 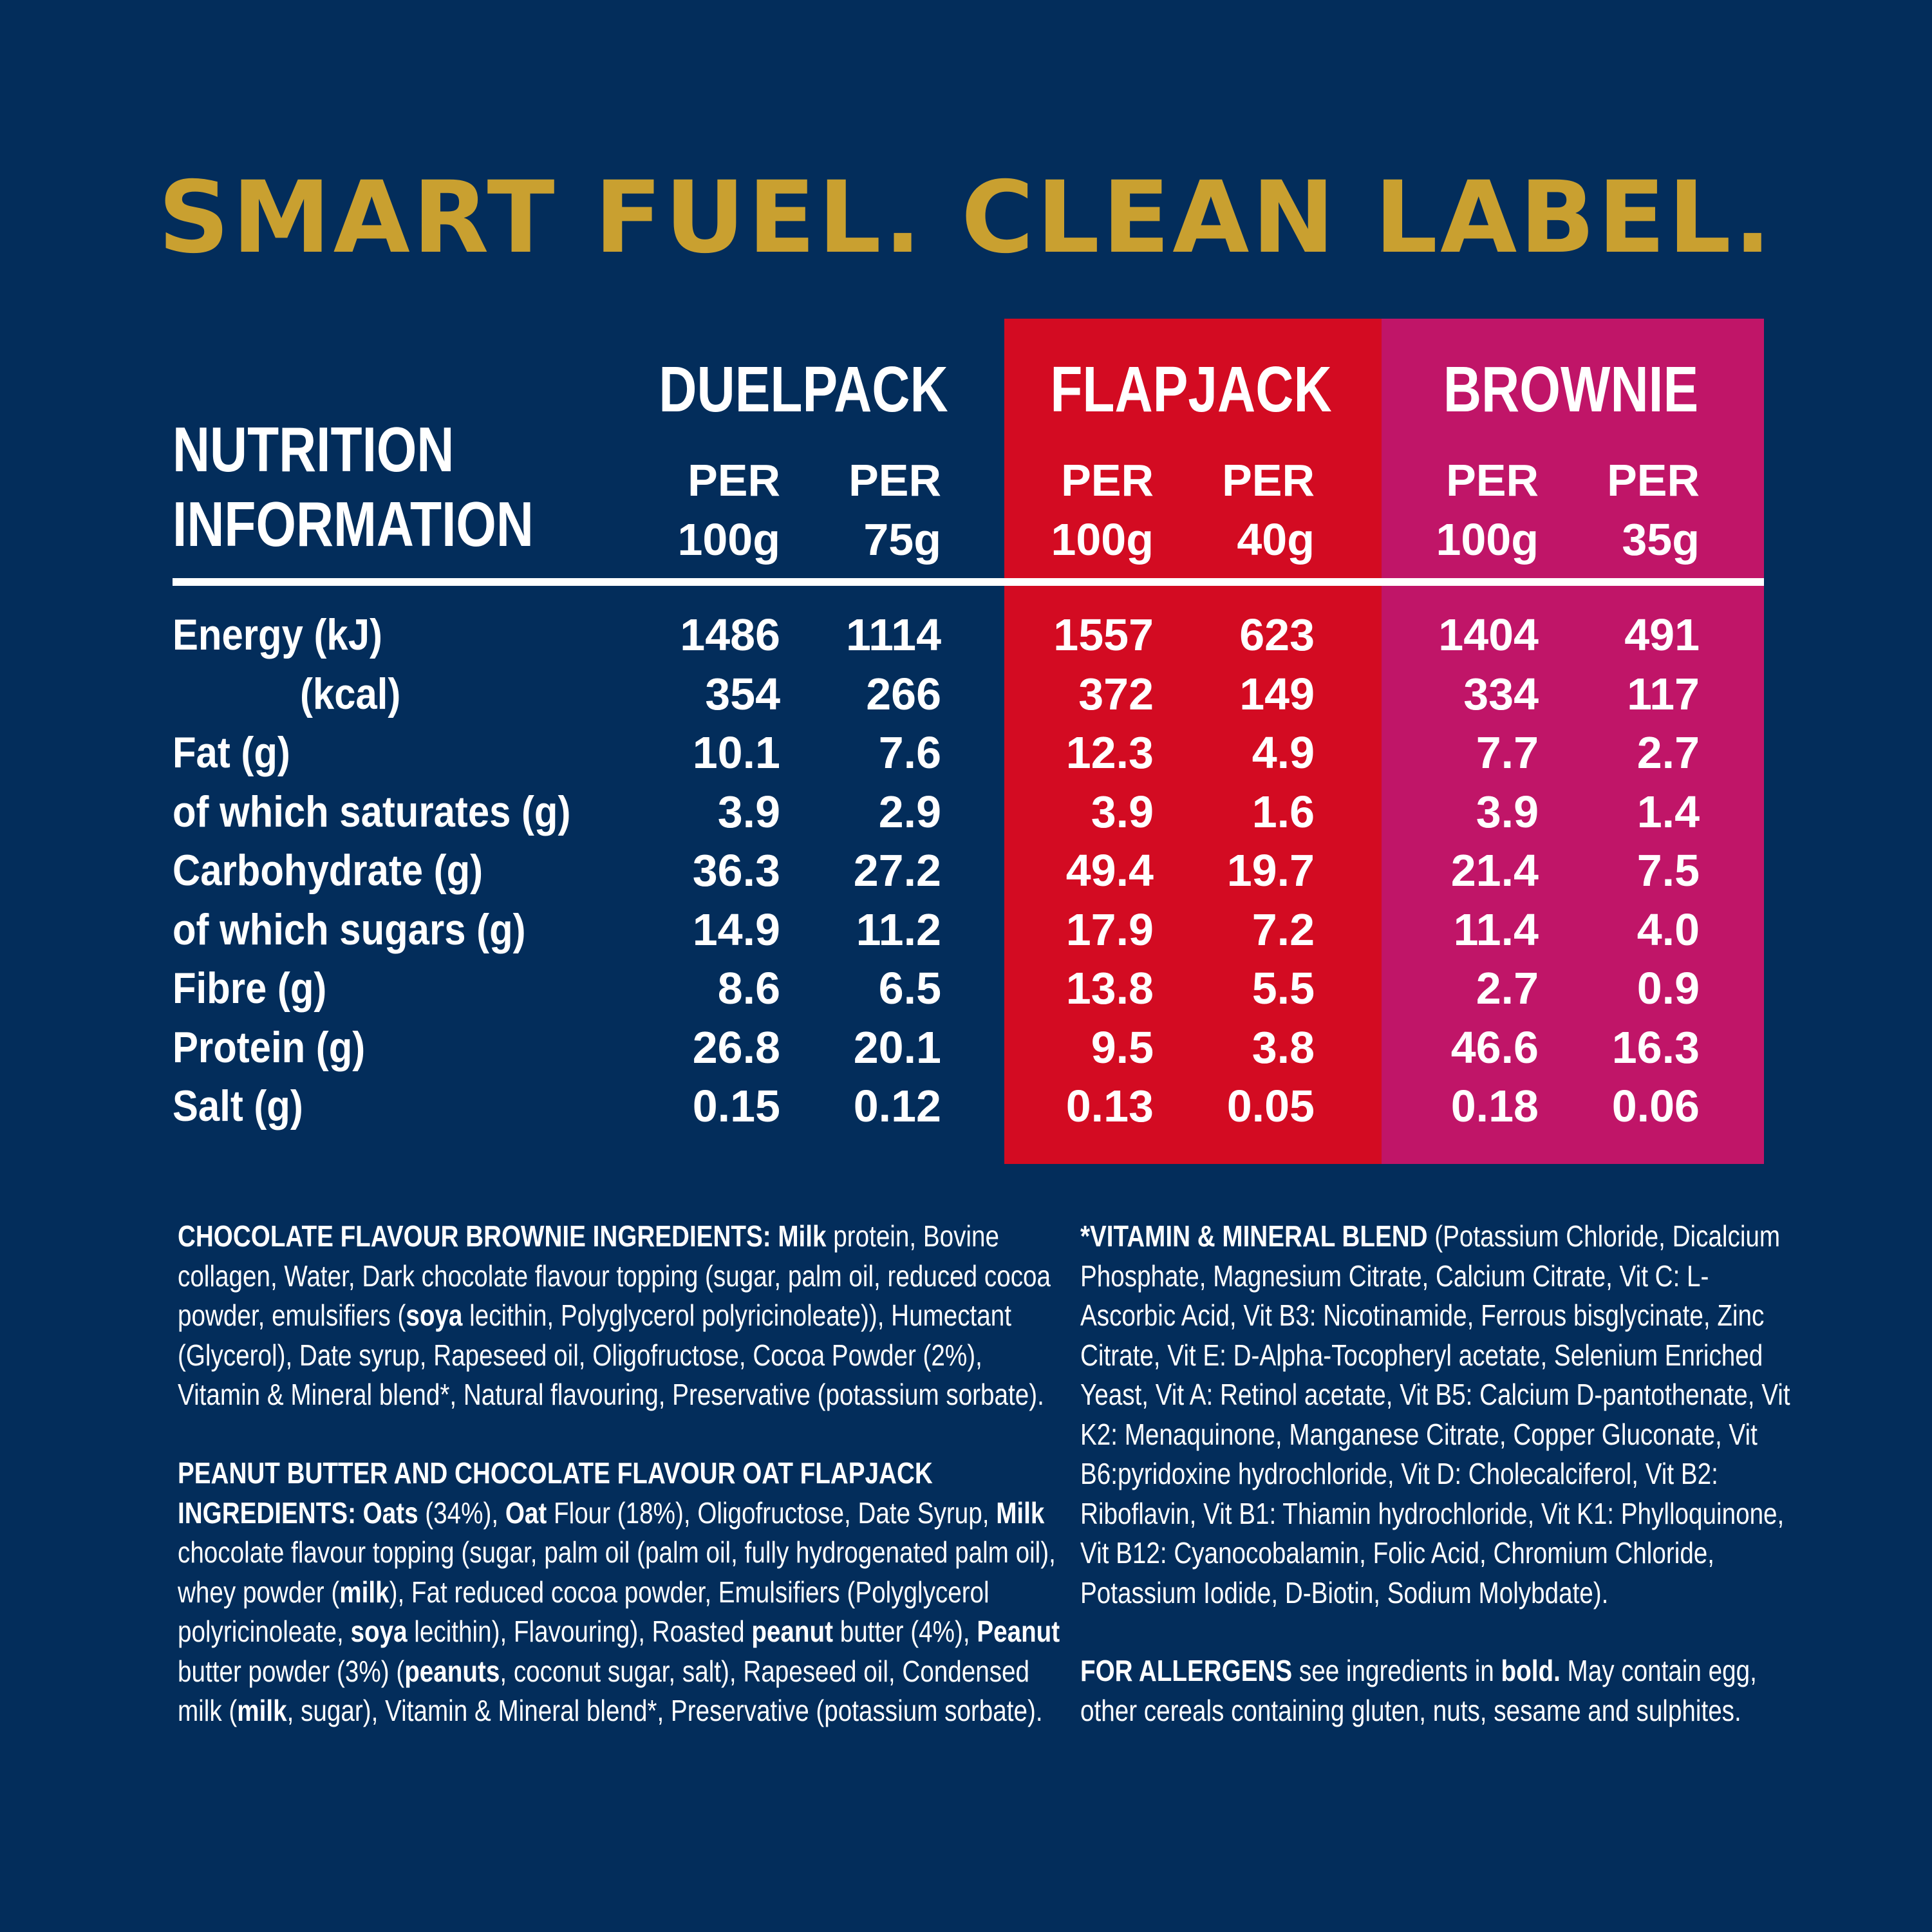 I want to click on column-header-amount: 35g, so click(x=1661, y=540).